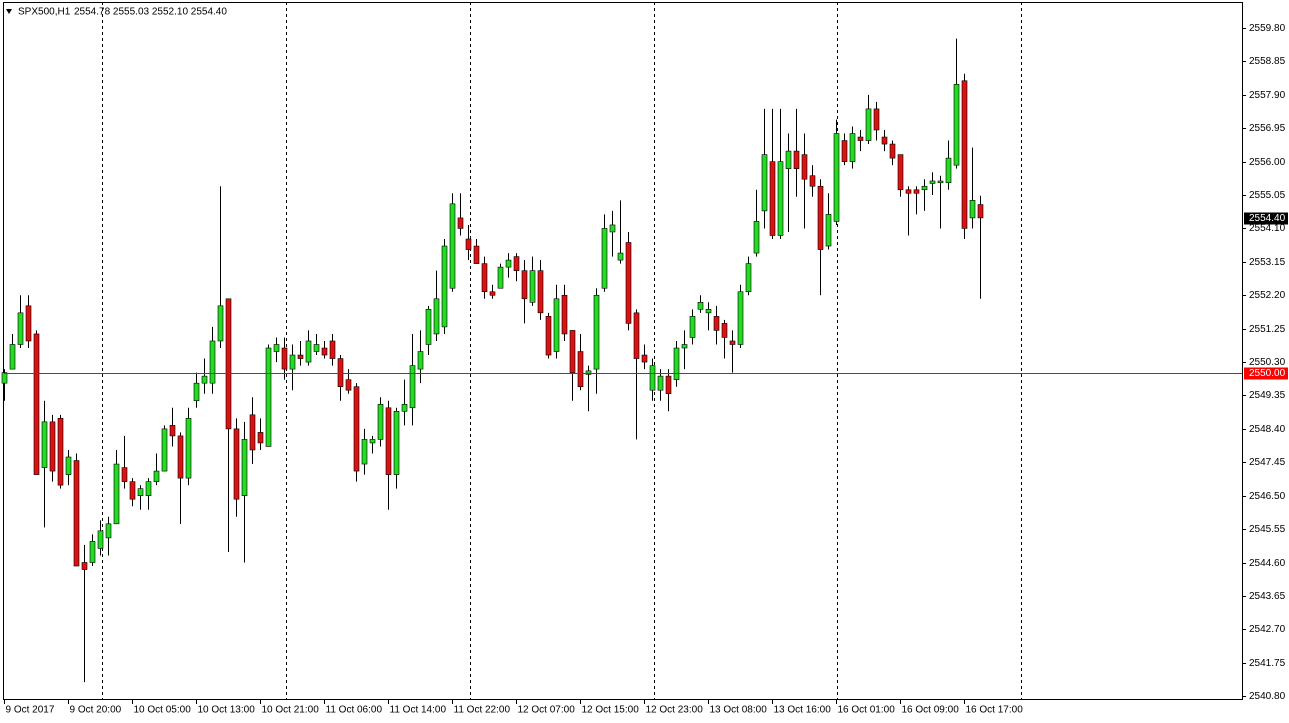 The width and height of the screenshot is (1289, 723). I want to click on y-tick-label: 2553.15, so click(1267, 262).